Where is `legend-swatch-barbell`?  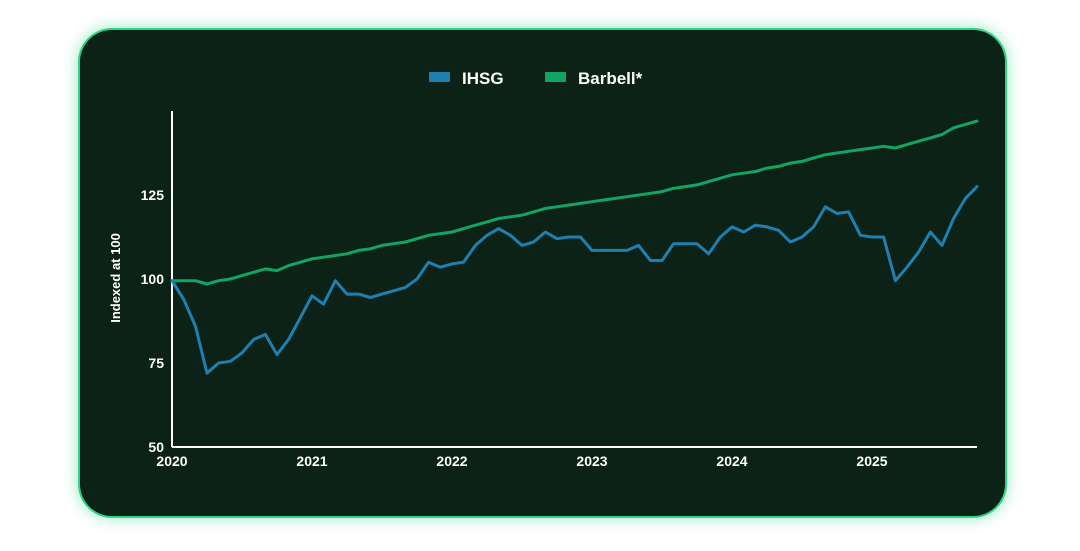 legend-swatch-barbell is located at coordinates (555, 77).